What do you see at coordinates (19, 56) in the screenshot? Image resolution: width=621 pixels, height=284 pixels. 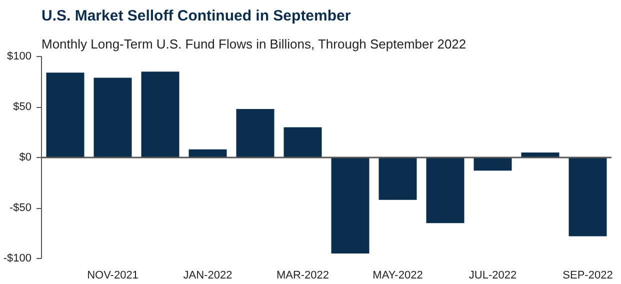 I see `y-tick-label: $100` at bounding box center [19, 56].